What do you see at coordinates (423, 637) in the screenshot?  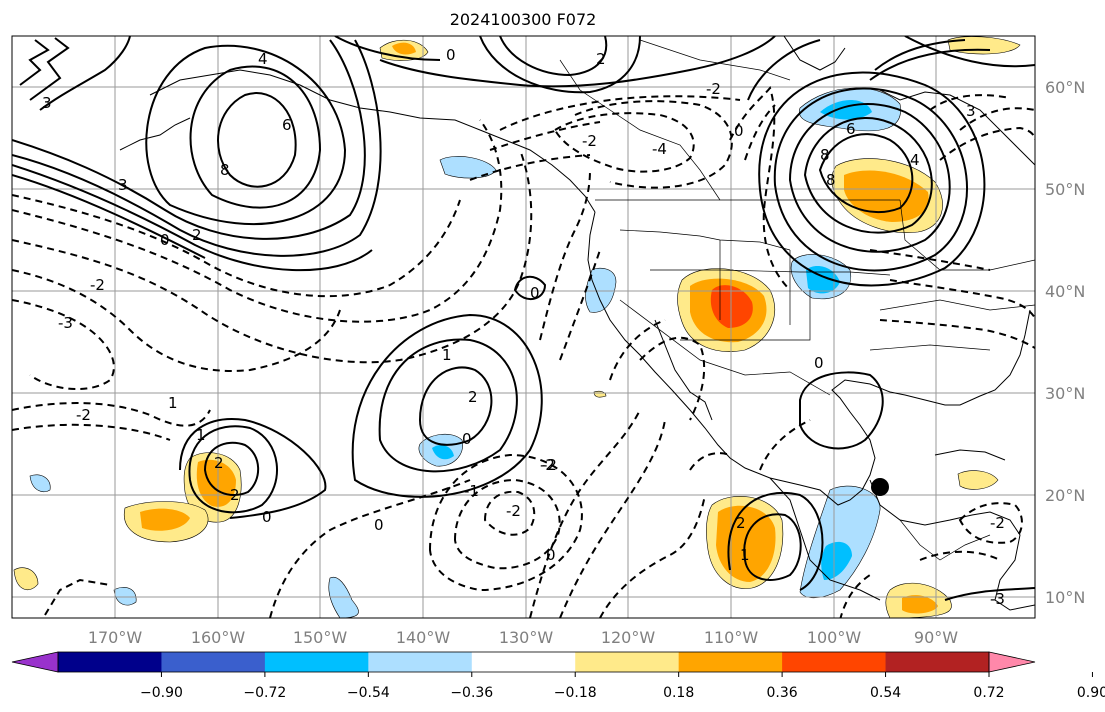 I see `lon-label: 140°W` at bounding box center [423, 637].